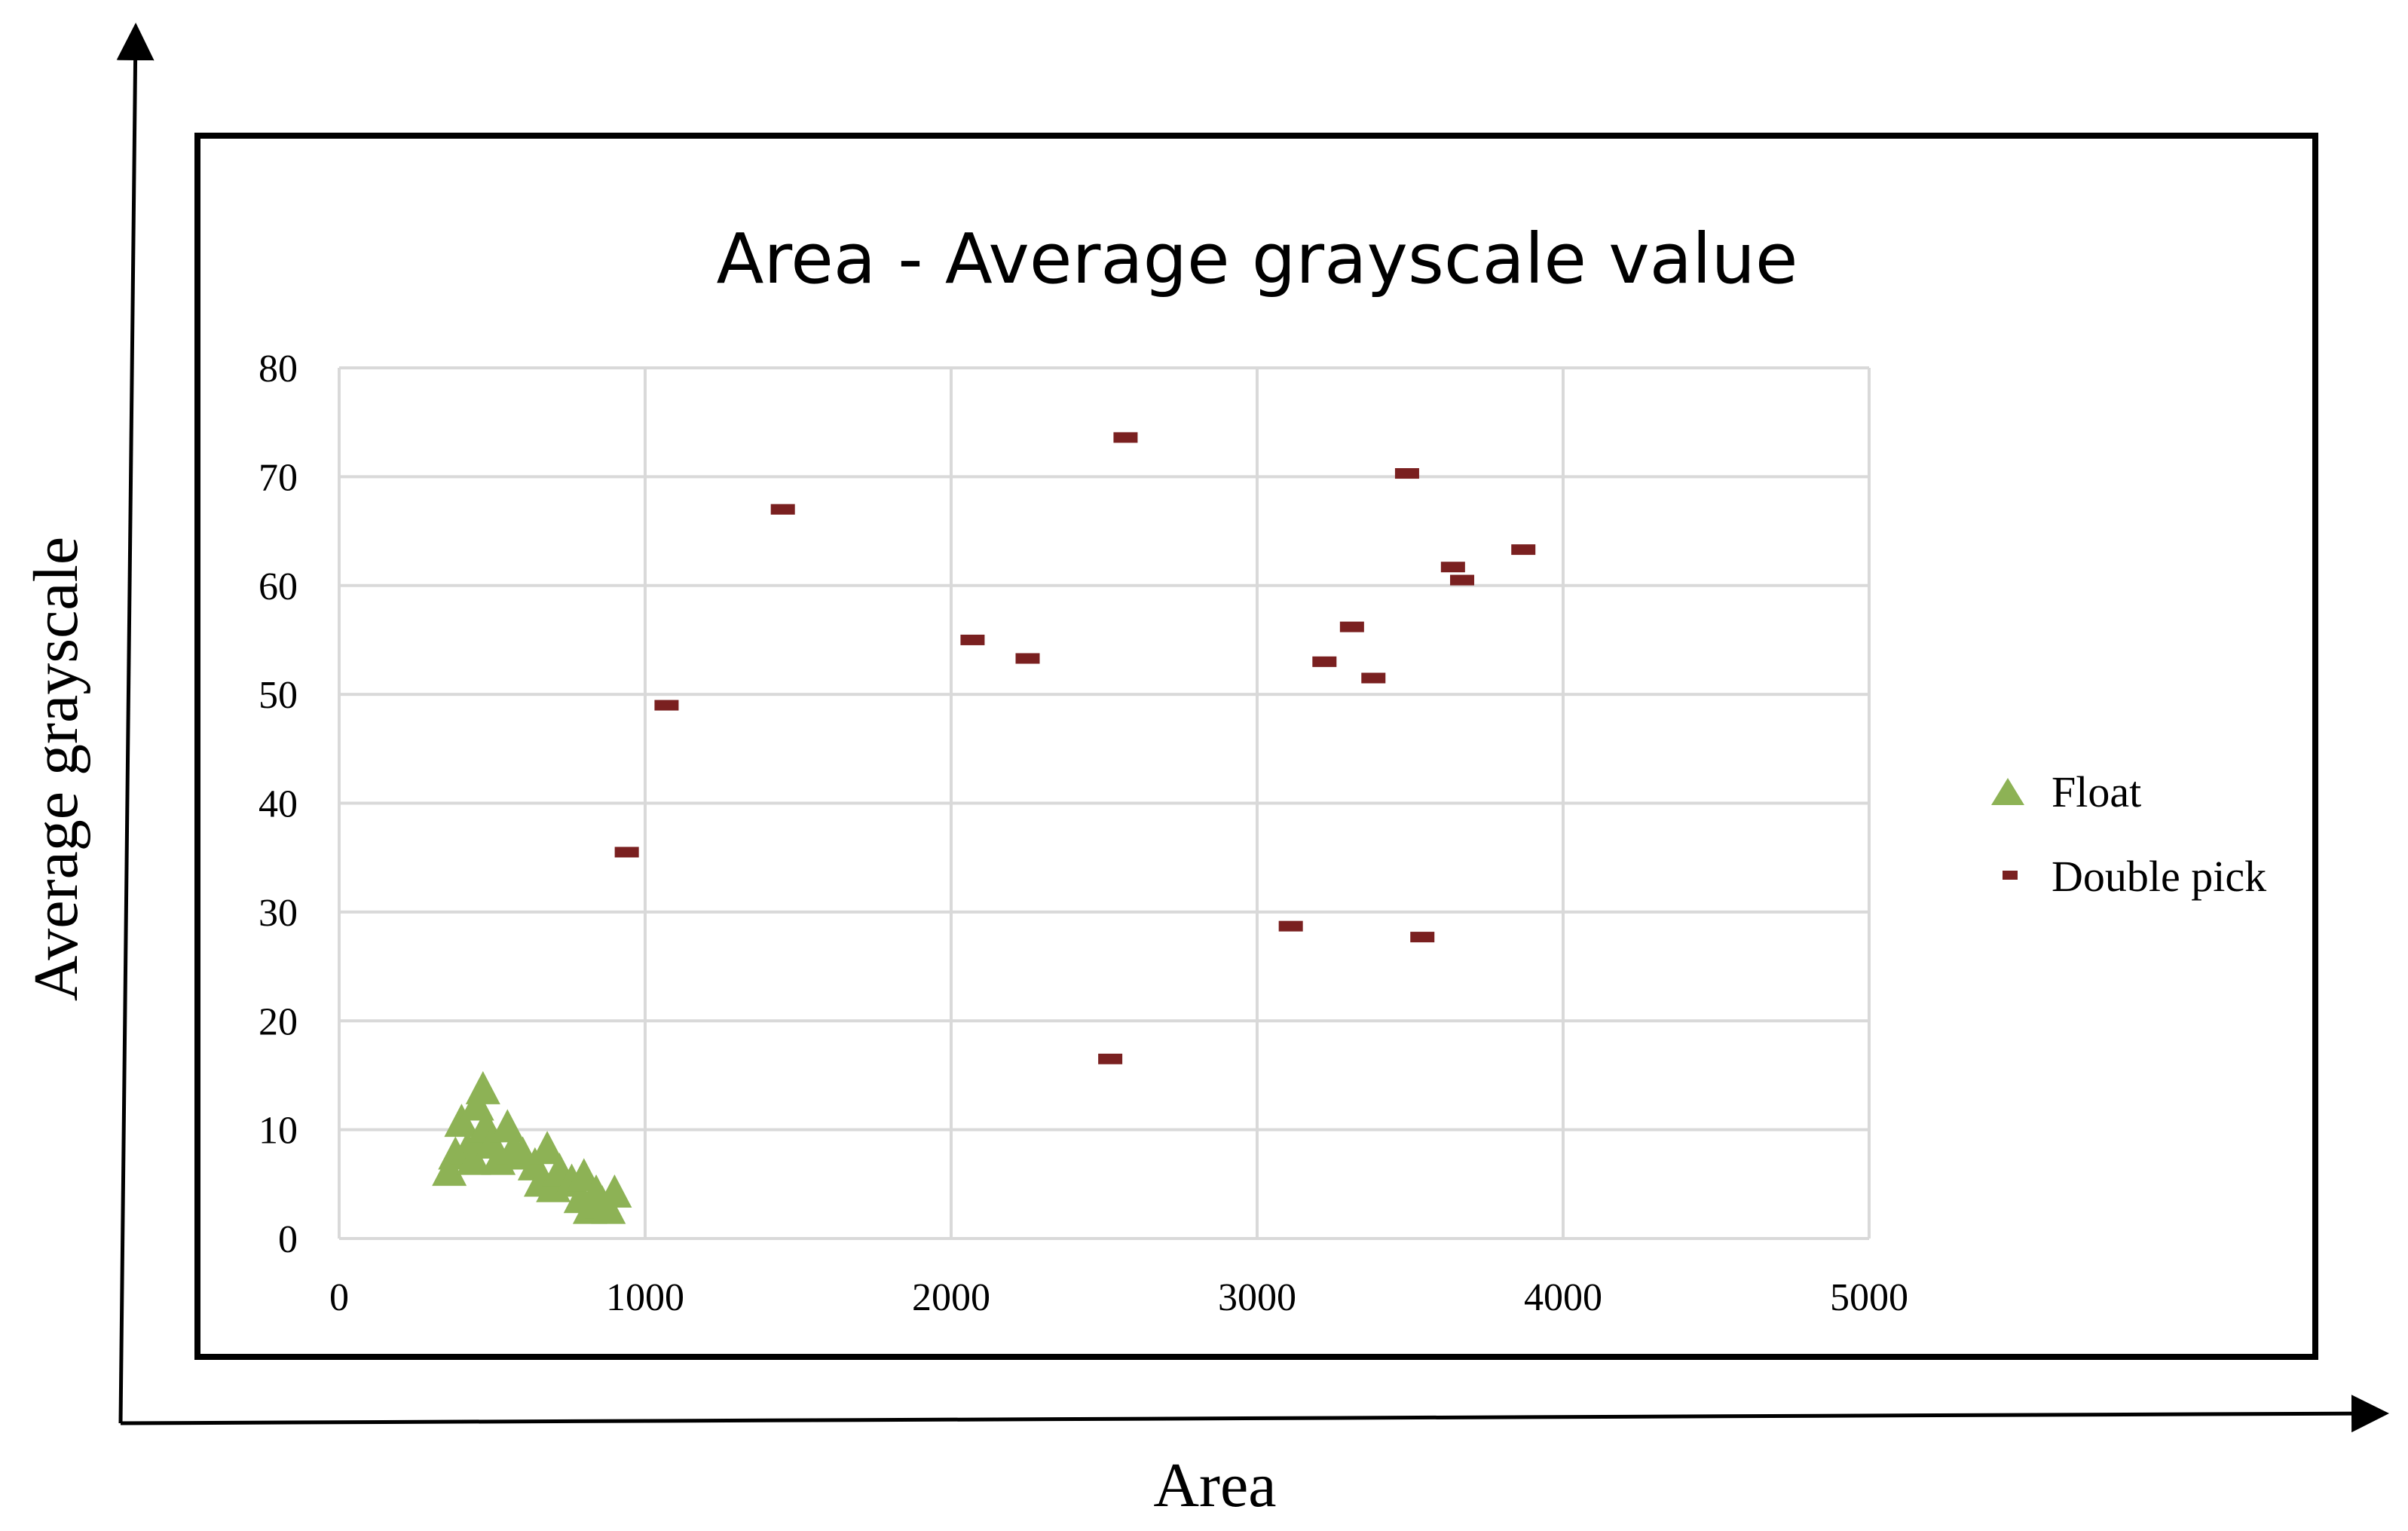  What do you see at coordinates (2159, 876) in the screenshot?
I see `legend-double-pick-label: Double pick` at bounding box center [2159, 876].